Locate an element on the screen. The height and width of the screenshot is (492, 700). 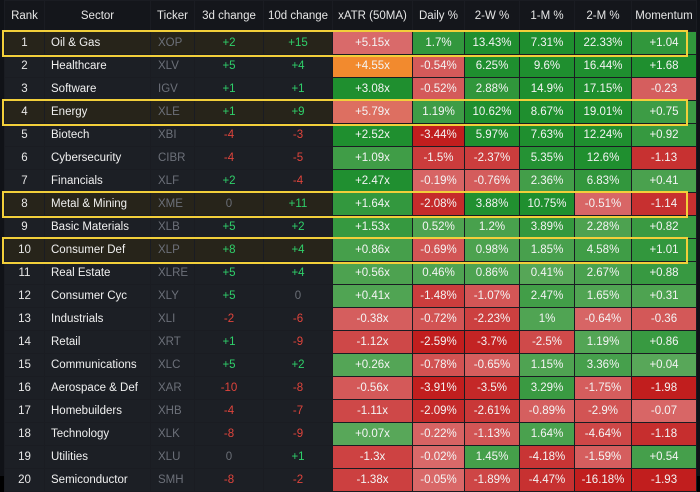
header-xatr: xATR (50MA) is located at coordinates (372, 16).